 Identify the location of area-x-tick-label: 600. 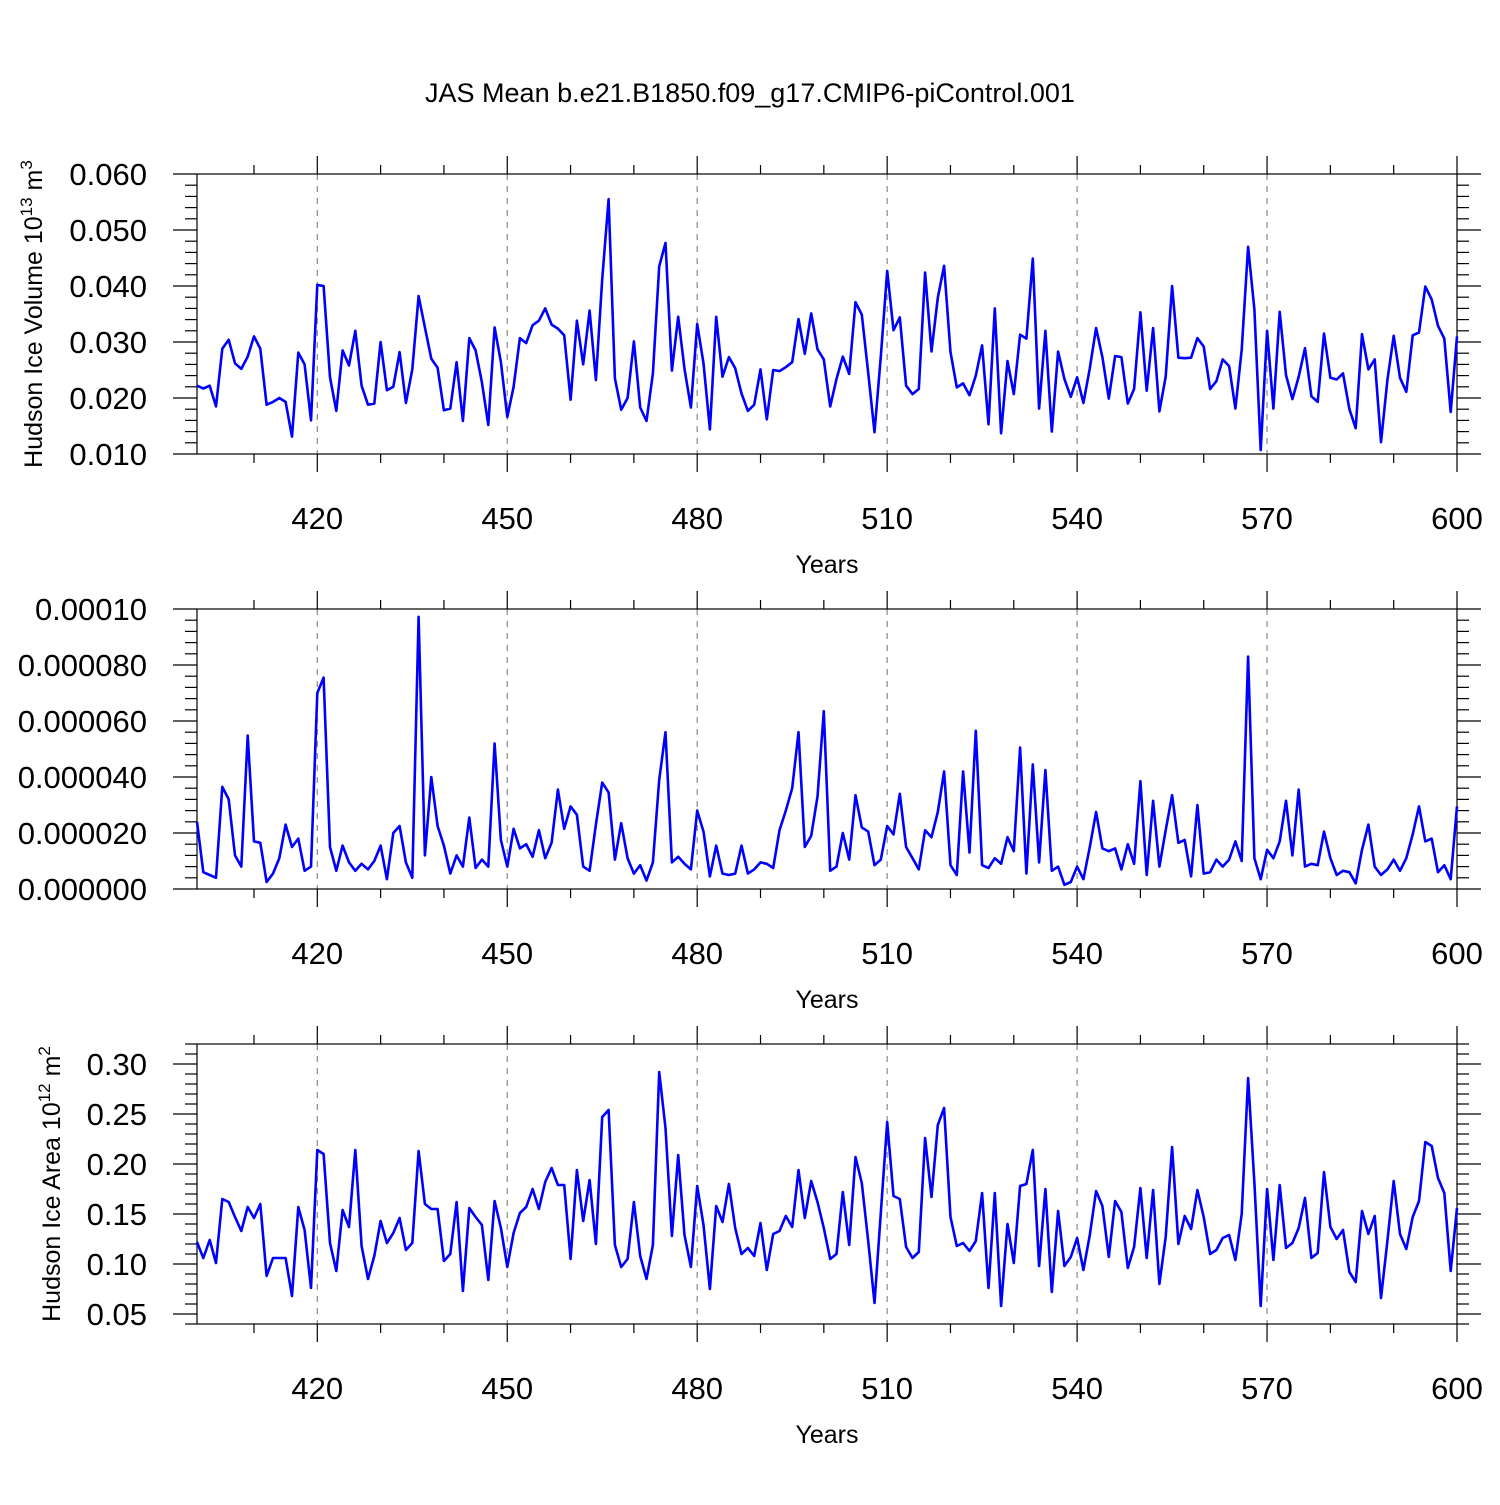
(1457, 1388).